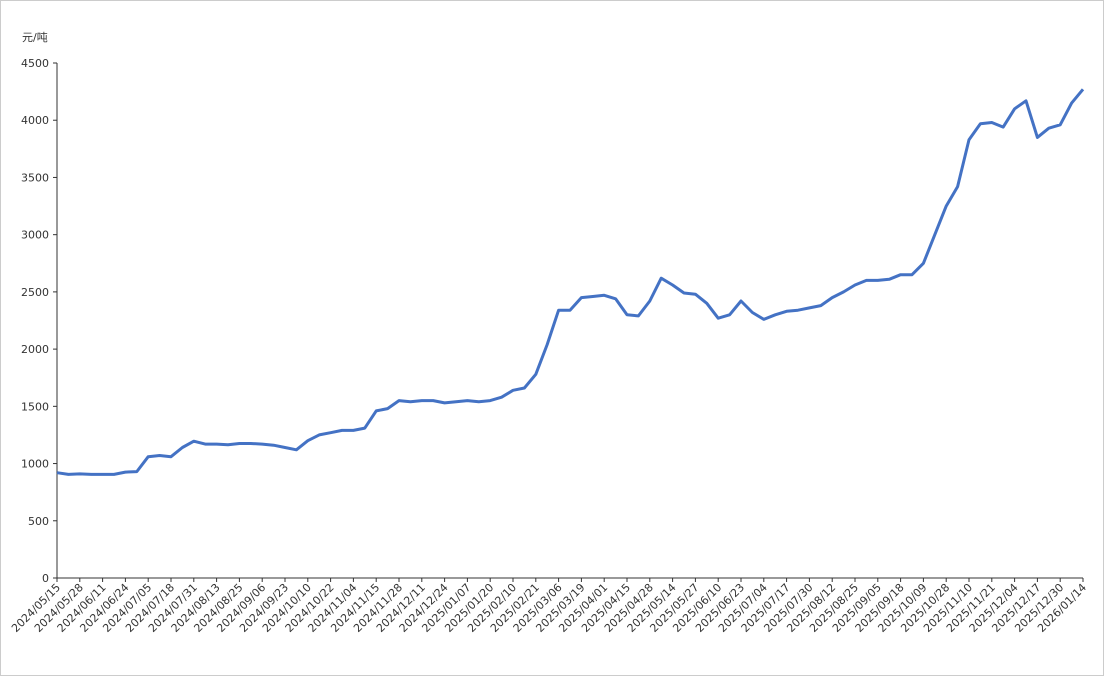  What do you see at coordinates (35, 349) in the screenshot?
I see `y-tick-label: 2000` at bounding box center [35, 349].